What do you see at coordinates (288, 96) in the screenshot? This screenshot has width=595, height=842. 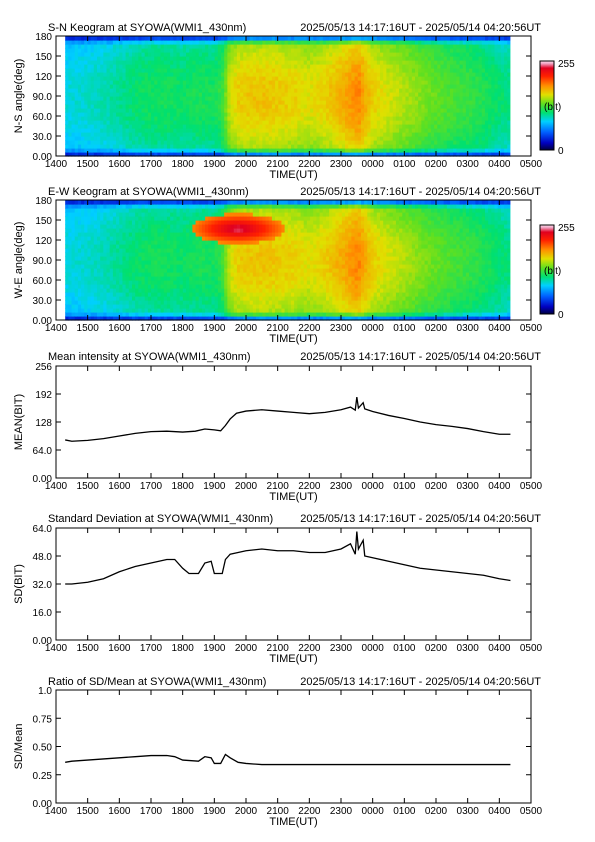 I see `keogram-image` at bounding box center [288, 96].